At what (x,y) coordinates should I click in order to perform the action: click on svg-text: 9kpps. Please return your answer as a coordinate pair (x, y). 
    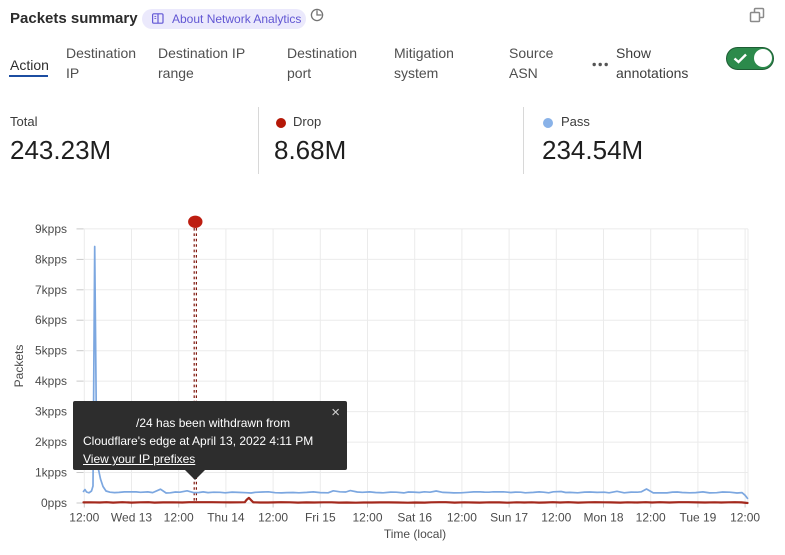
    Looking at the image, I should click on (51, 229).